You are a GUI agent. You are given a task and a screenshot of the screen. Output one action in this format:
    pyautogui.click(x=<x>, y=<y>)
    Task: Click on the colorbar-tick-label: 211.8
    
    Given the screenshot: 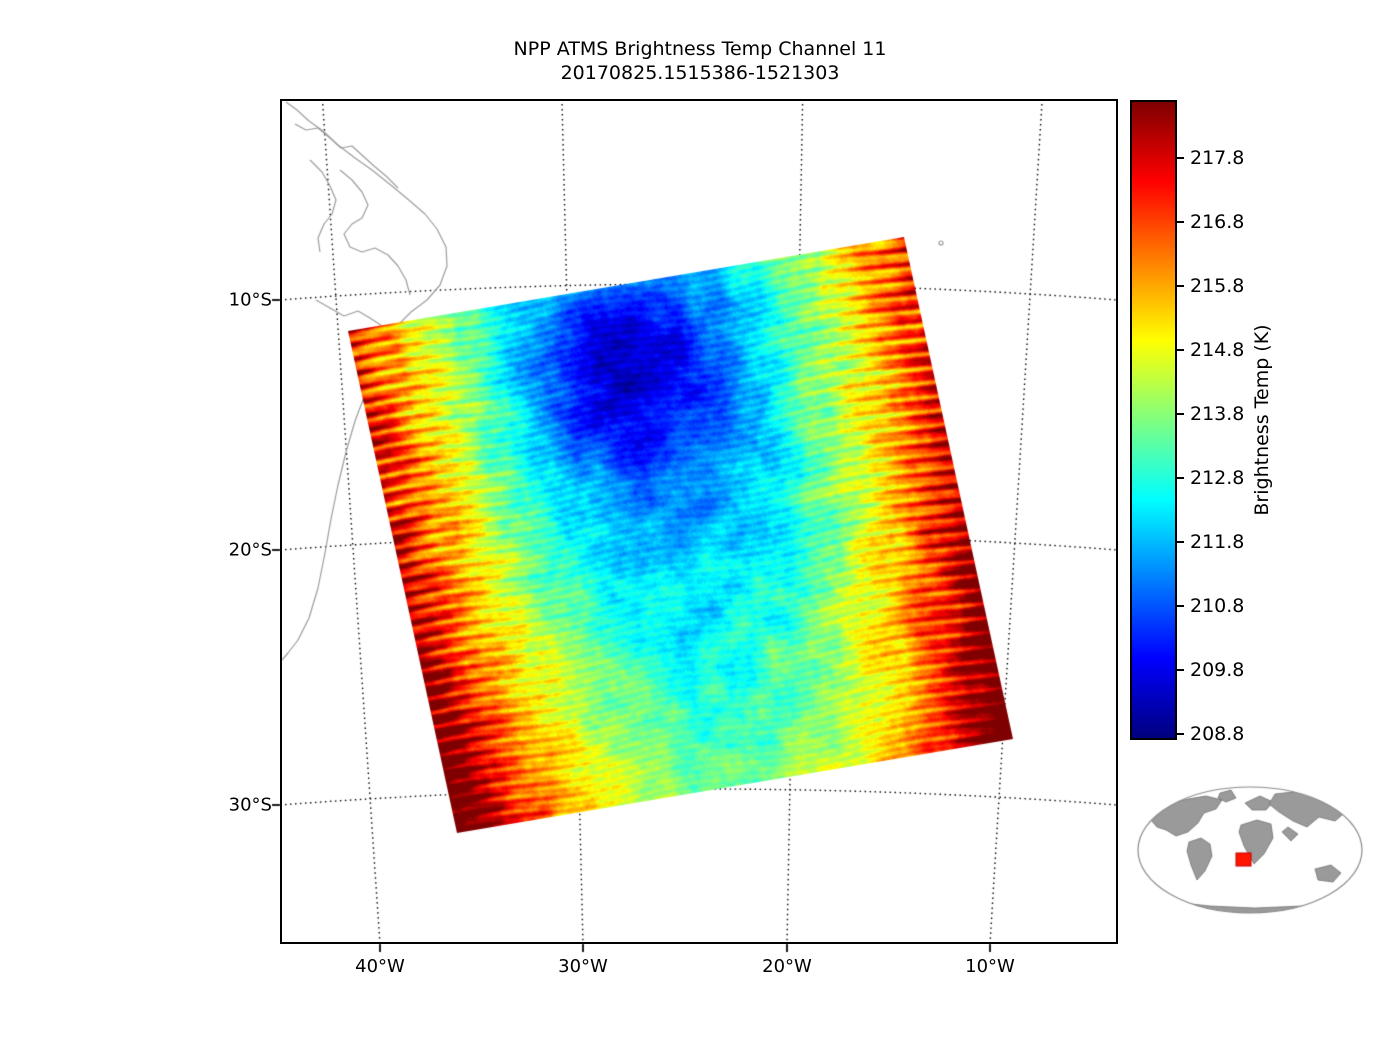 What is the action you would take?
    pyautogui.click(x=1217, y=541)
    